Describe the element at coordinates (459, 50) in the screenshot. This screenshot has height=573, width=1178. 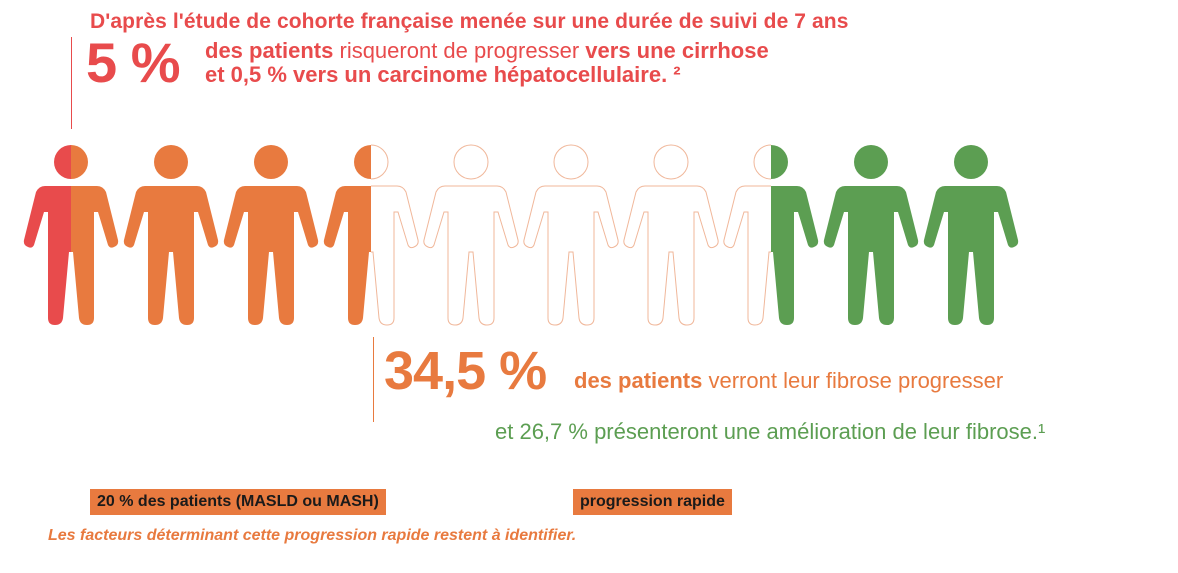
I see `cirrhosis-line1-regular: risqueront de progresser` at that location.